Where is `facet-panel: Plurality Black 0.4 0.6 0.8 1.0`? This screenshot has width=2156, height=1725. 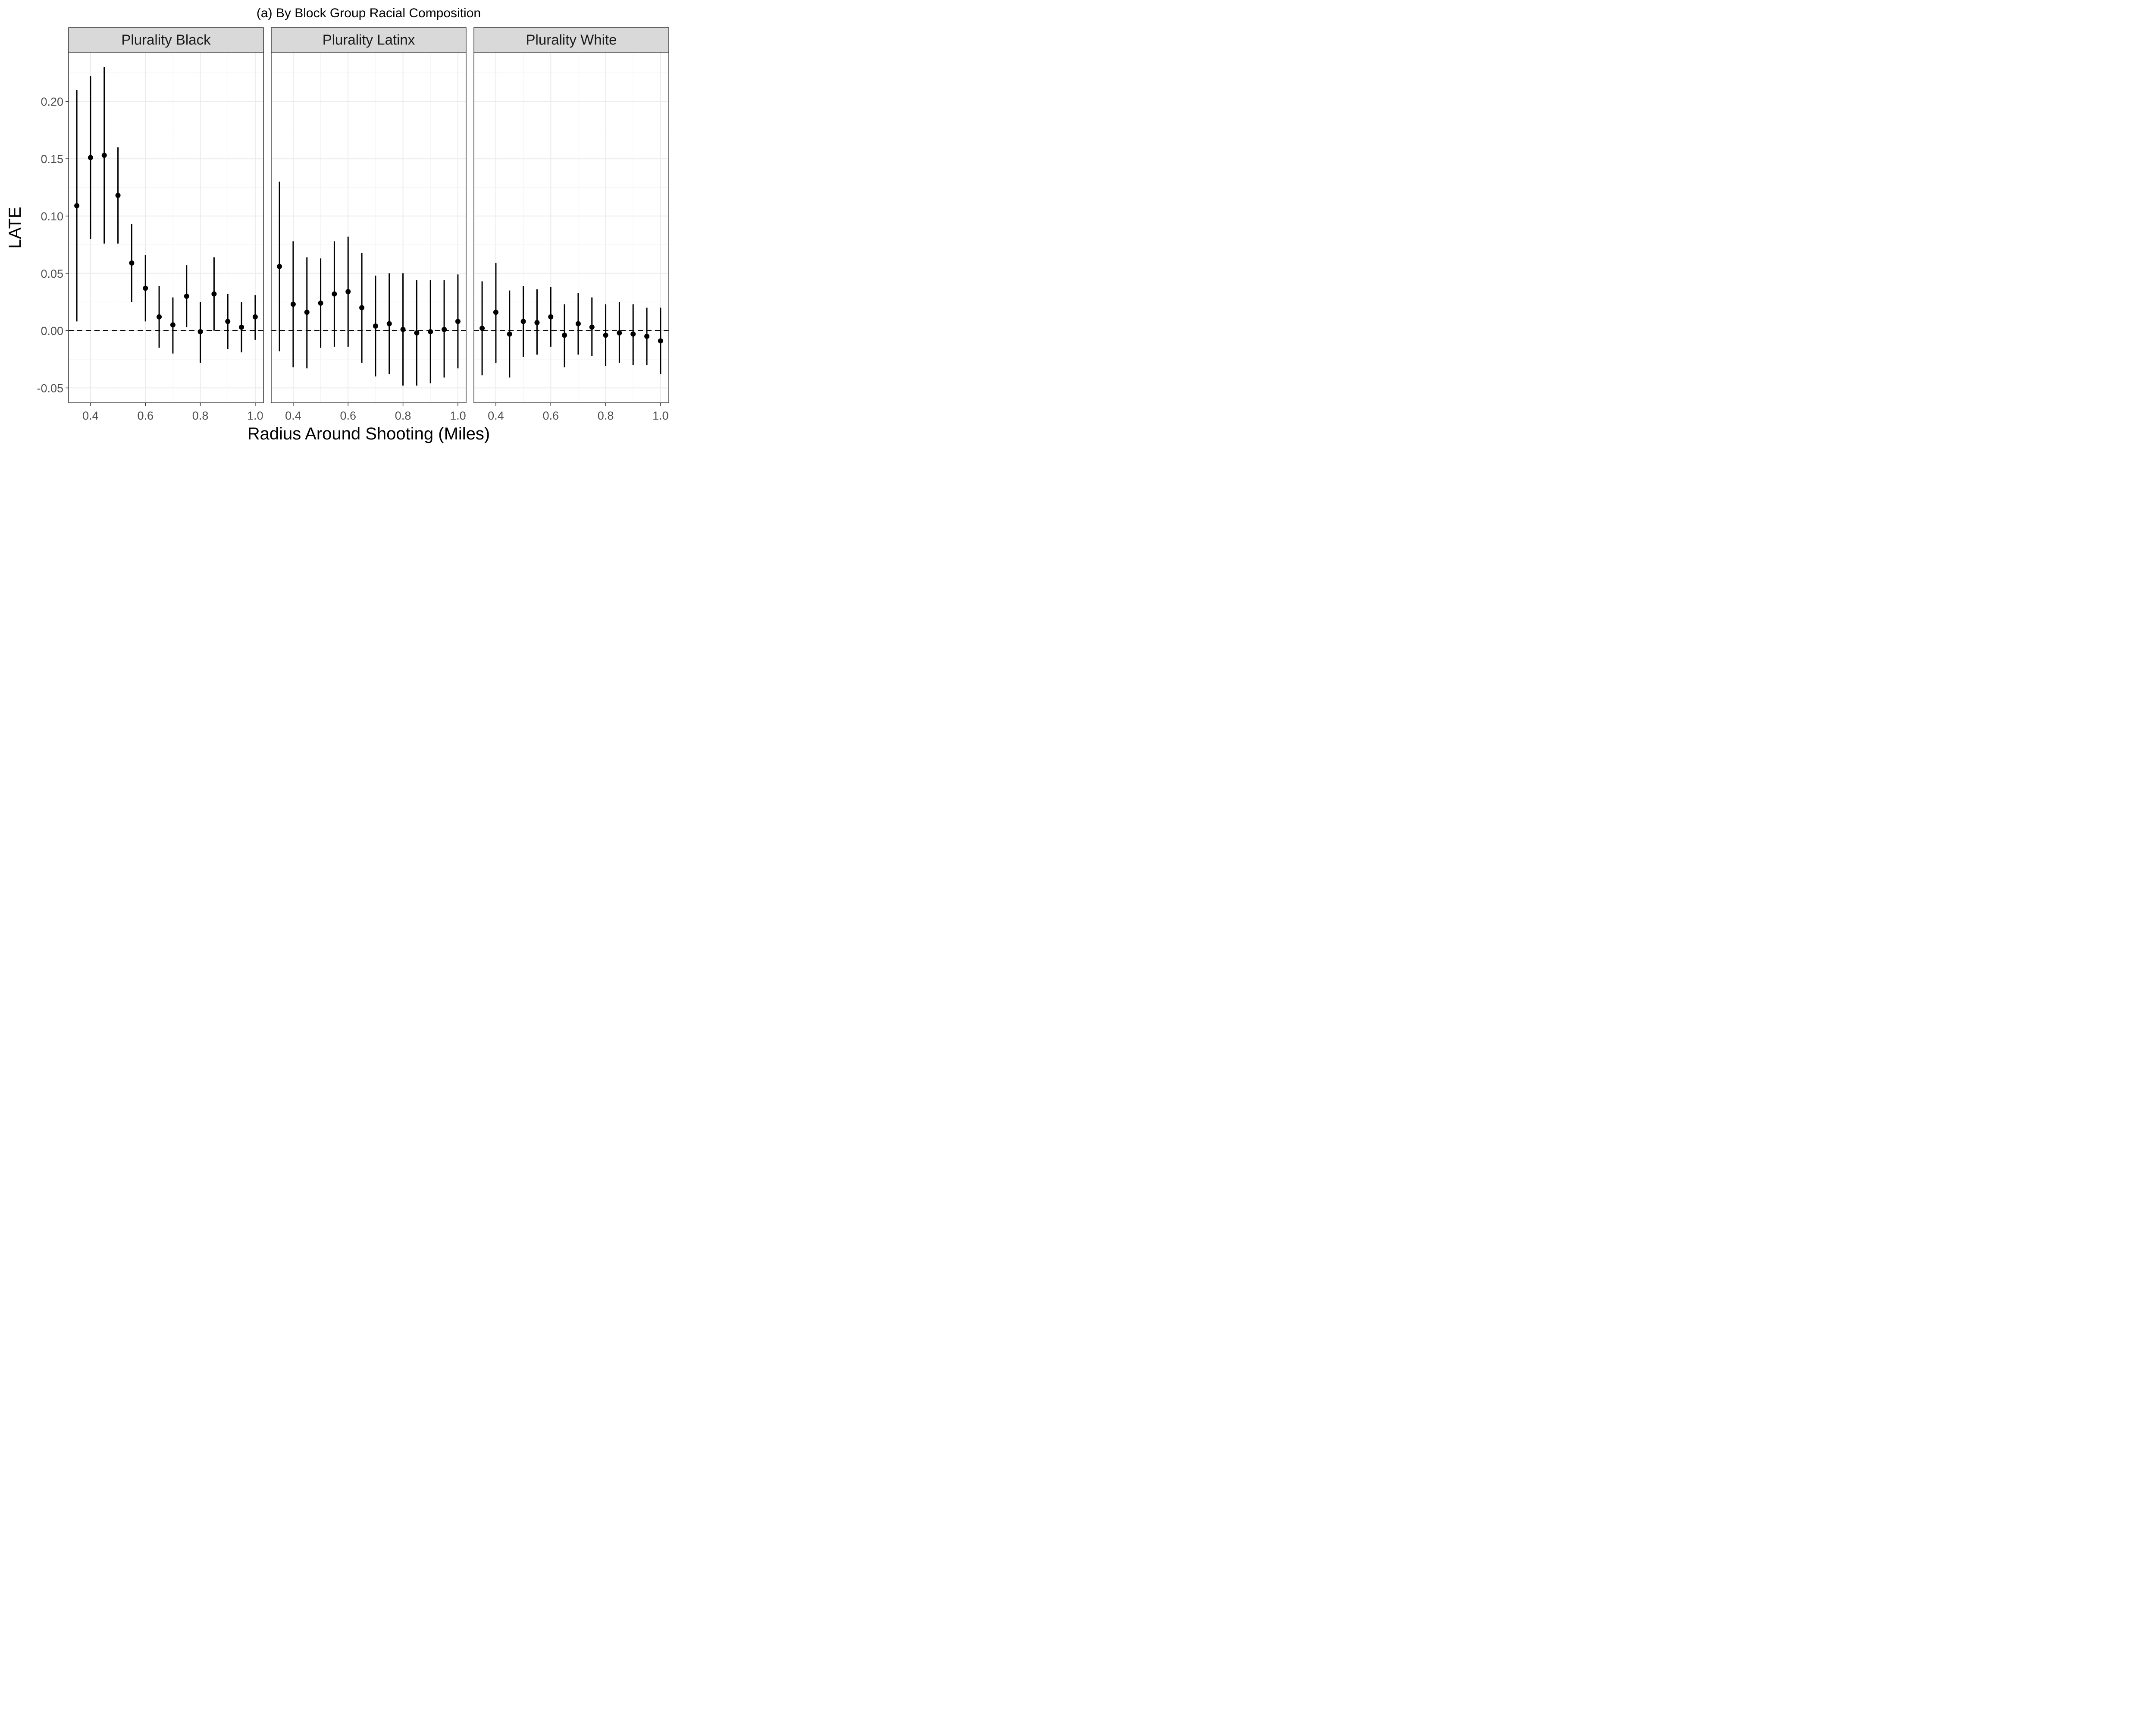
facet-panel: Plurality Black 0.4 0.6 0.8 1.0 is located at coordinates (166, 224).